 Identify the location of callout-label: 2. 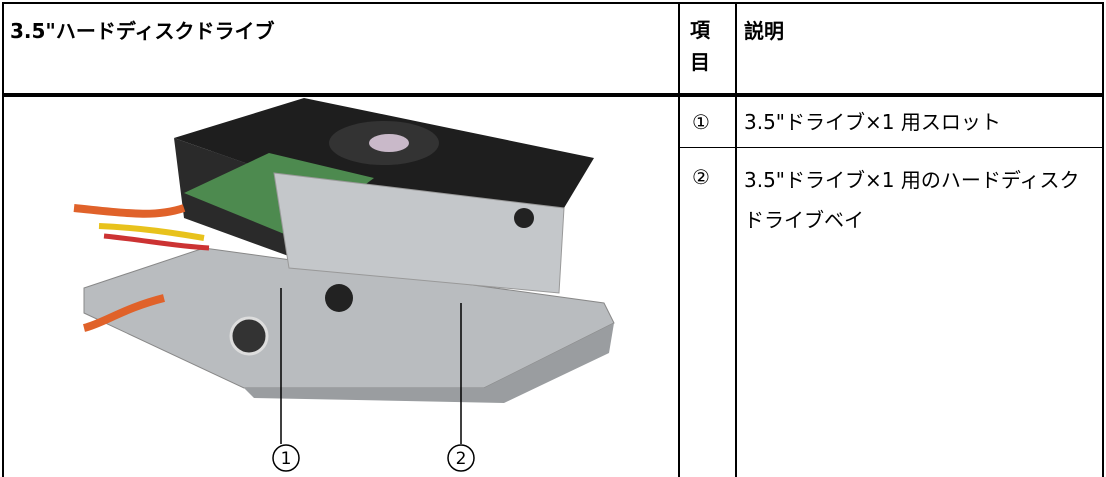
(461, 459).